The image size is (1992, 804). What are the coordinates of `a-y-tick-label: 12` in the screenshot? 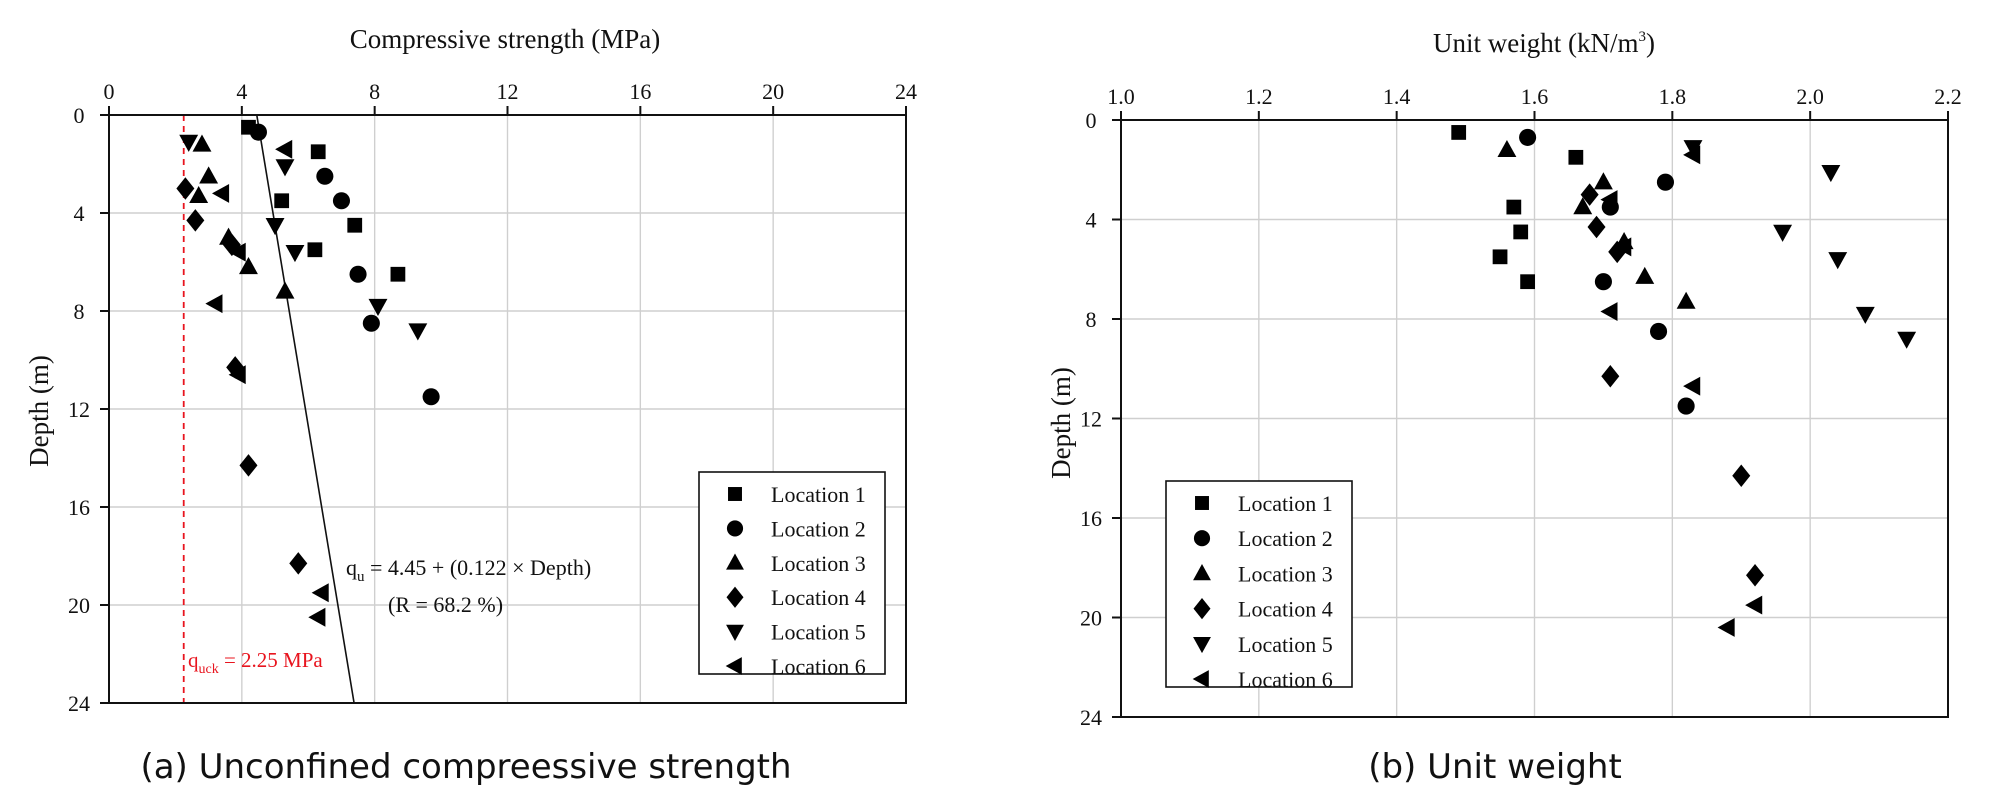 It's located at (79, 409).